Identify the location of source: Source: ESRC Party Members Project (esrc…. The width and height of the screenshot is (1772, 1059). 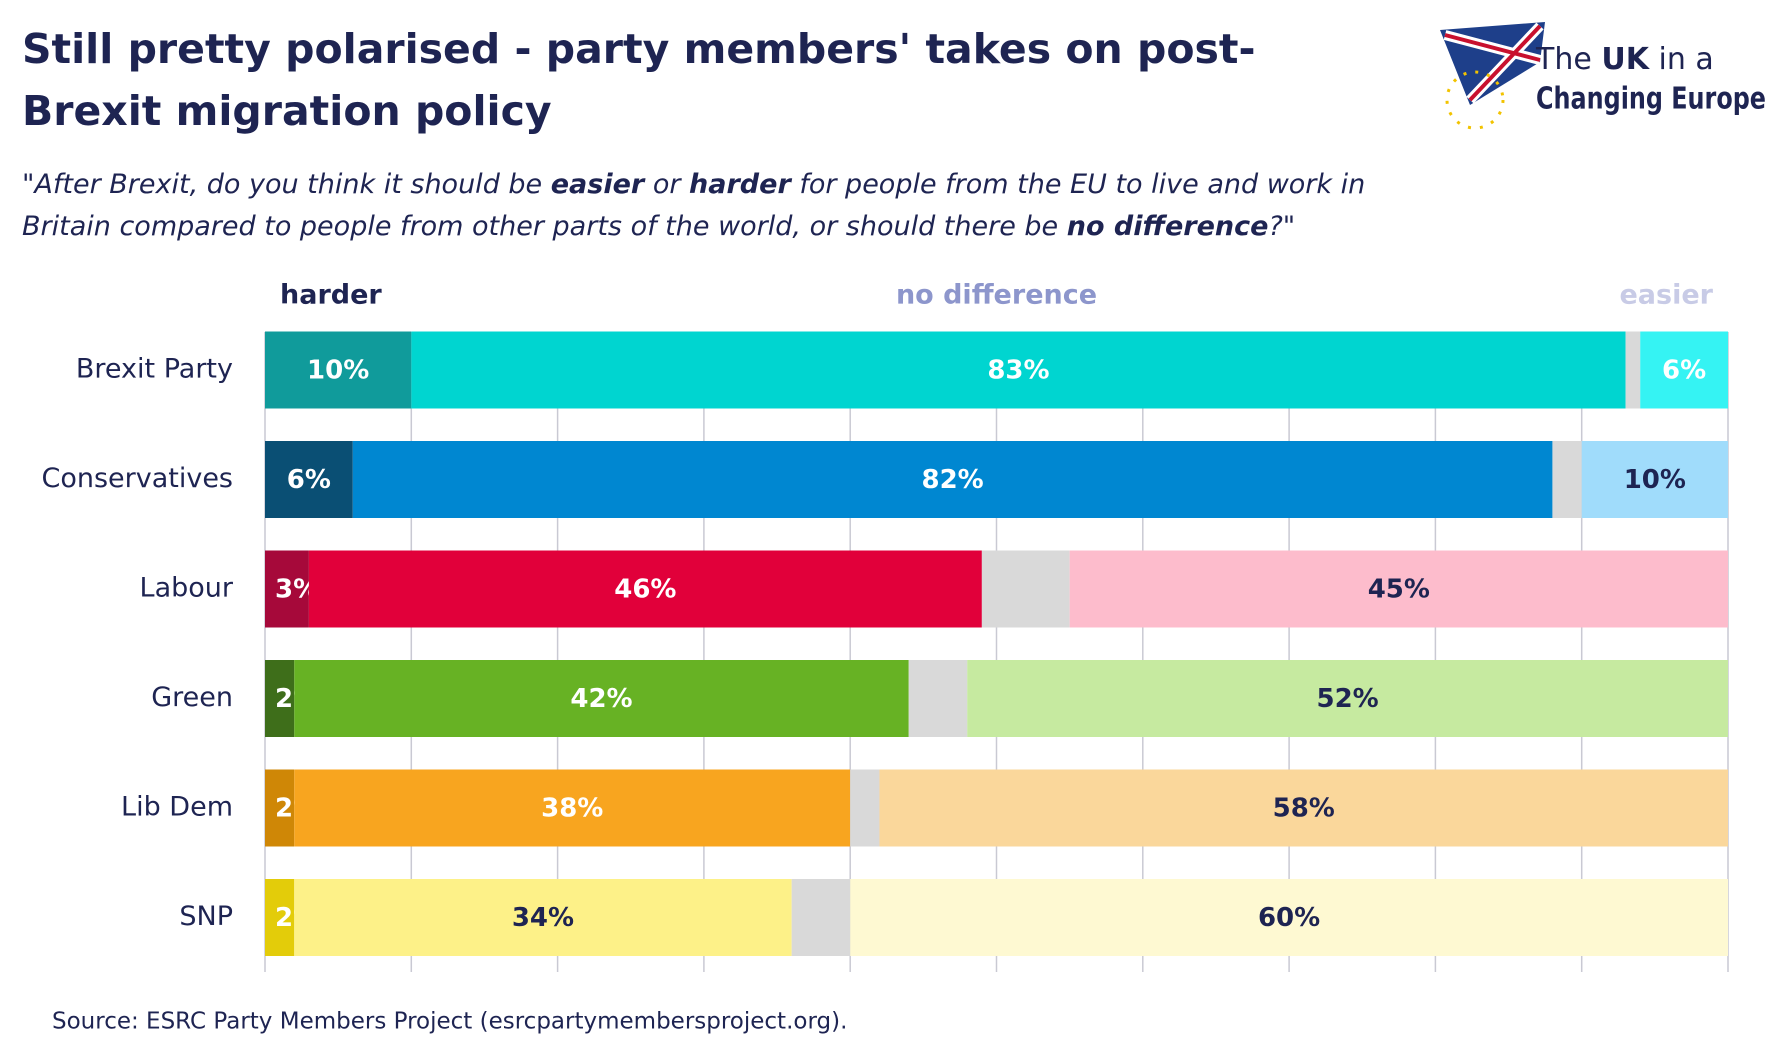
(449, 1022).